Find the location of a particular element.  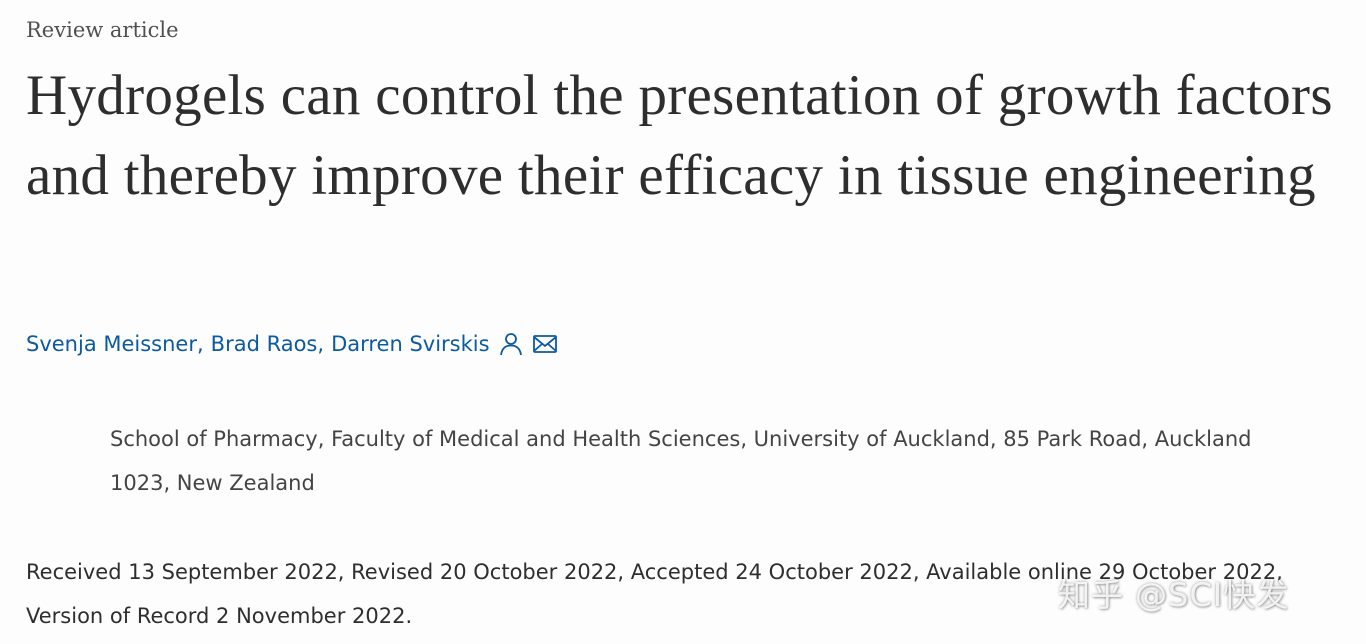

author-link: Darren Svirskis is located at coordinates (410, 344).